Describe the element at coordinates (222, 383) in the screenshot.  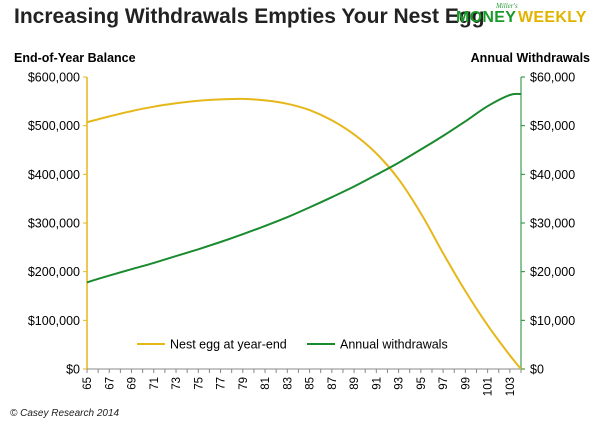
I see `x-tick-label: 77` at that location.